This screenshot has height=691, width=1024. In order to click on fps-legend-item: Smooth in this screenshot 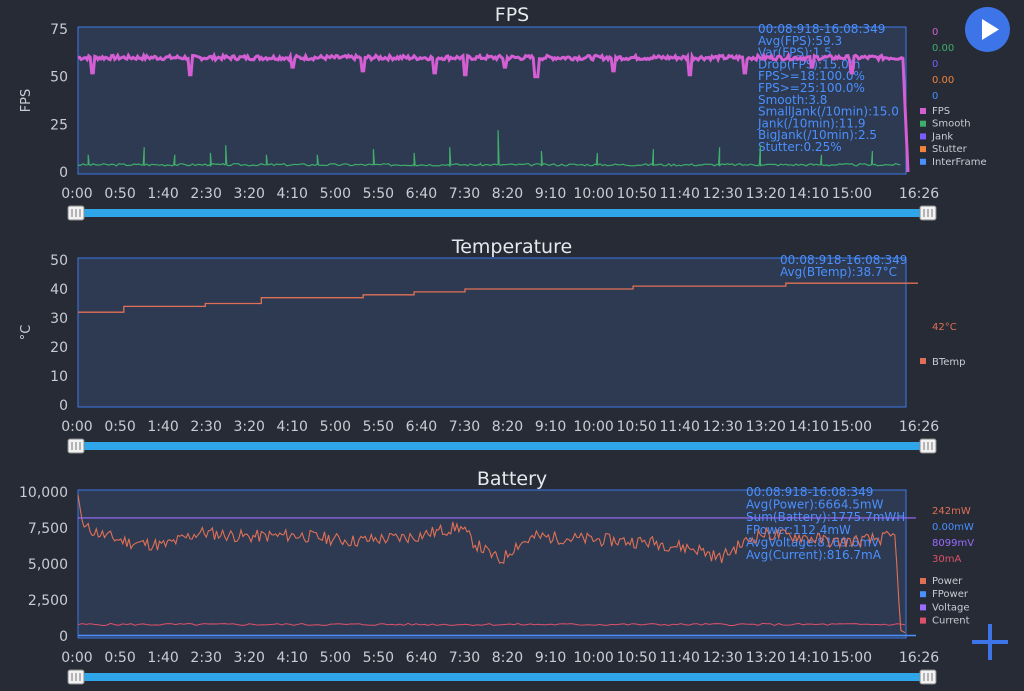, I will do `click(951, 124)`.